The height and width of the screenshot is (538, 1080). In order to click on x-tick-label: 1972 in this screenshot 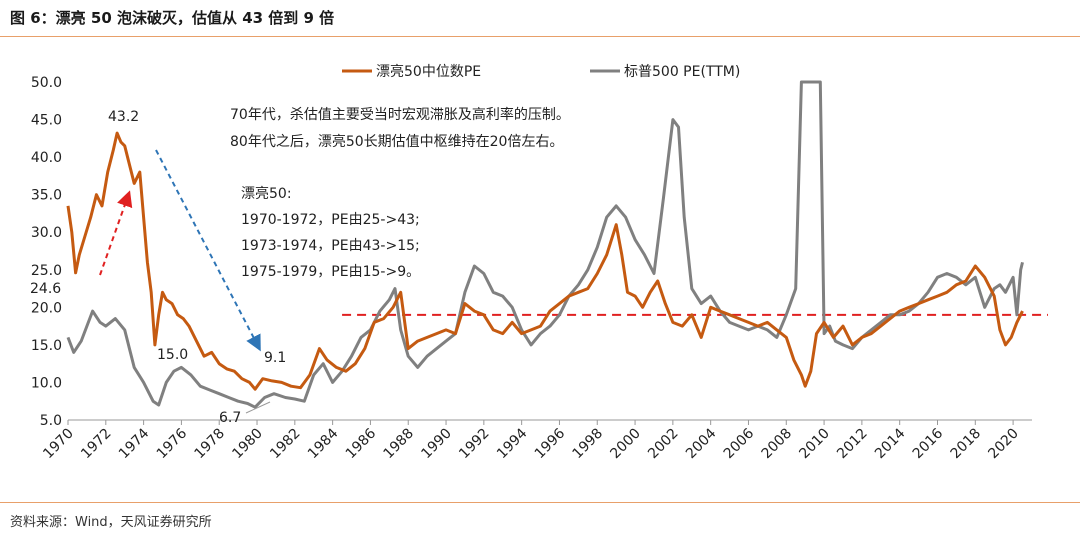, I will do `click(96, 444)`.